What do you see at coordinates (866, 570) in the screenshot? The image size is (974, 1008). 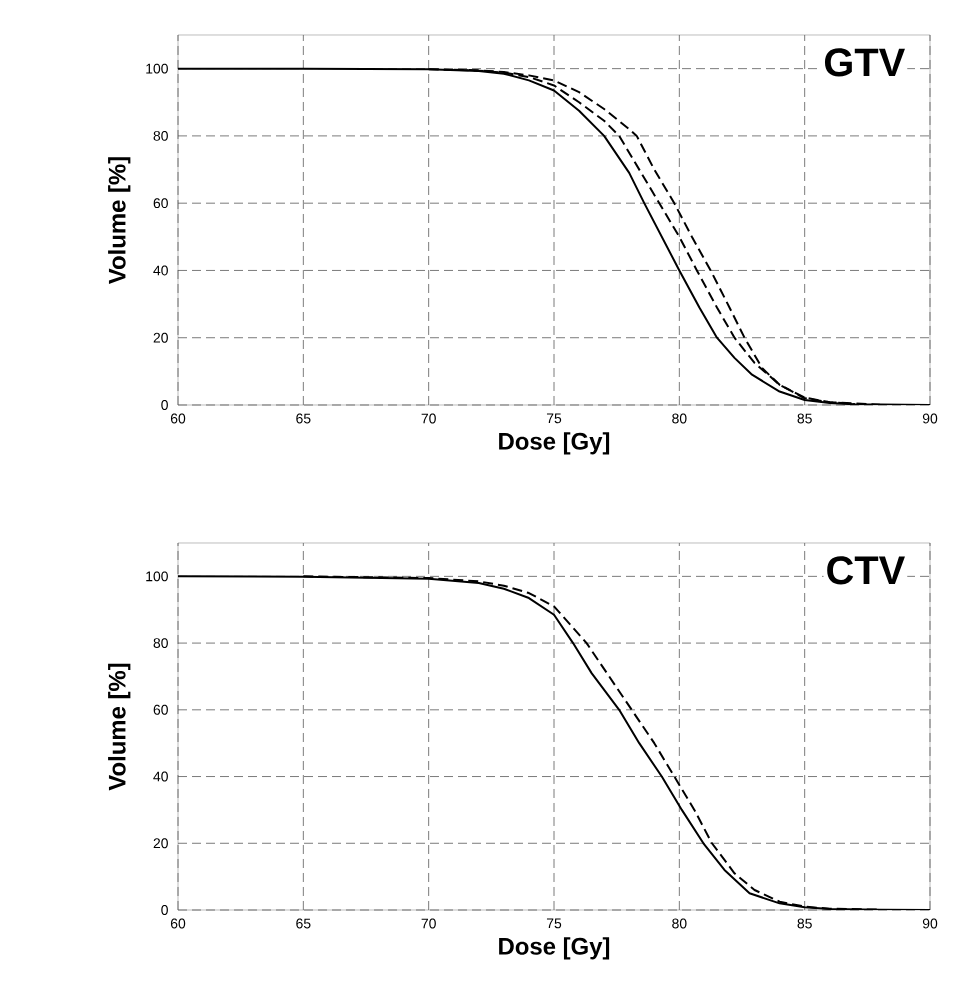 I see `annotation: CTV` at bounding box center [866, 570].